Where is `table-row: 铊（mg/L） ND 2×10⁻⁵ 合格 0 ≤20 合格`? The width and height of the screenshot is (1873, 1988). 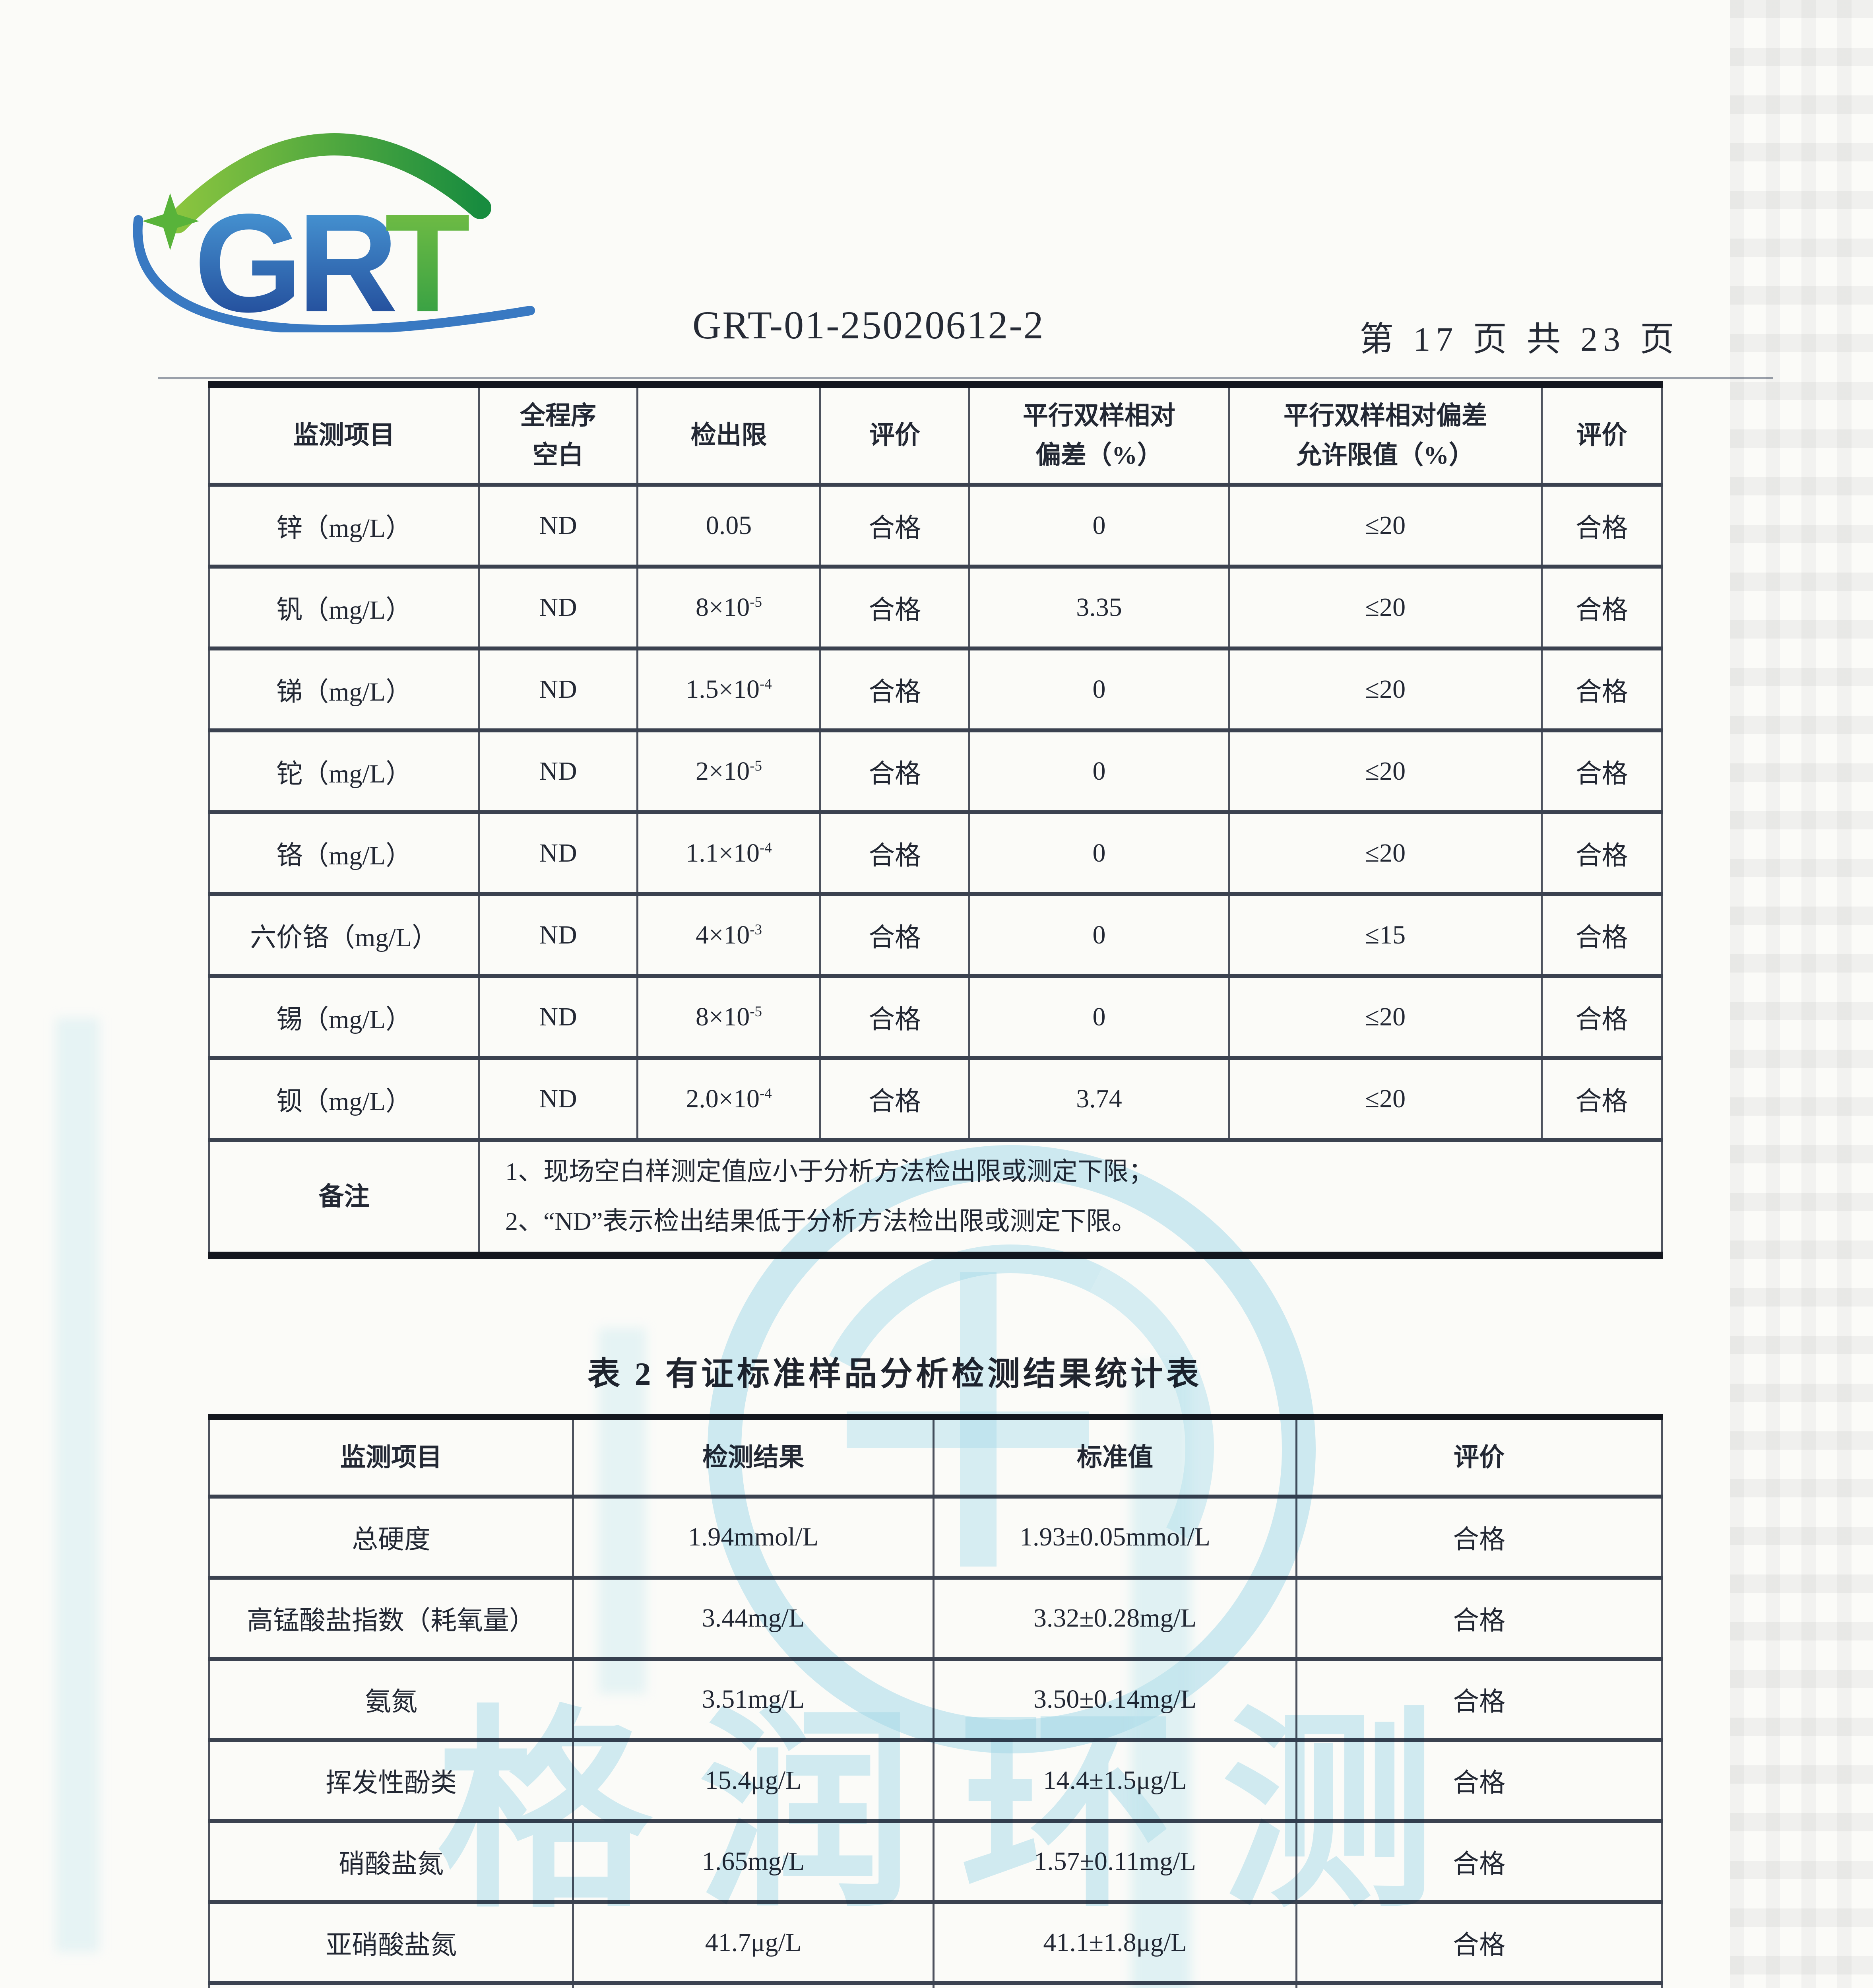
table-row: 铊（mg/L） ND 2×10⁻⁵ 合格 0 ≤20 合格 is located at coordinates (936, 770).